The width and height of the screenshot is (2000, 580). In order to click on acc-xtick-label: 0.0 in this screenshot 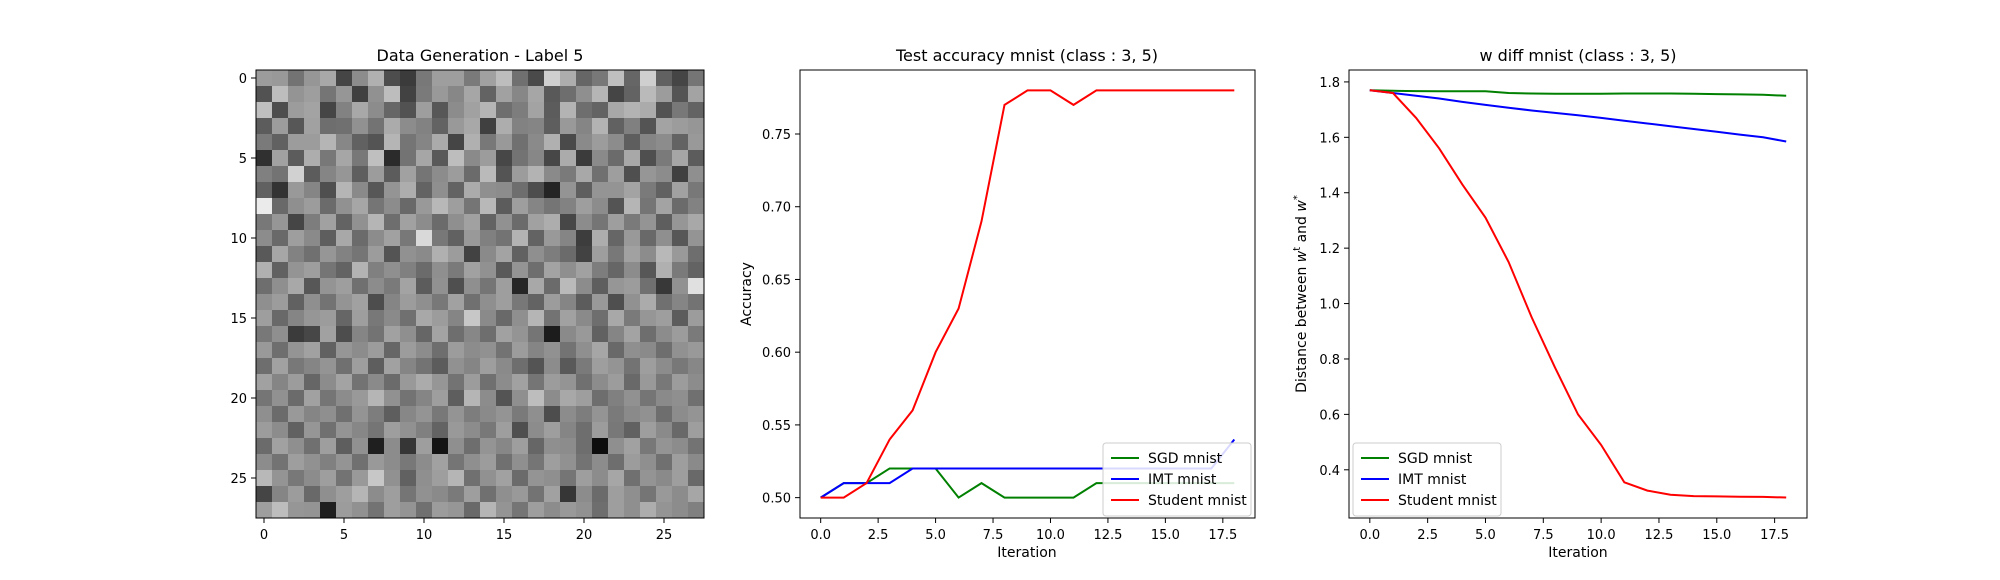, I will do `click(820, 535)`.